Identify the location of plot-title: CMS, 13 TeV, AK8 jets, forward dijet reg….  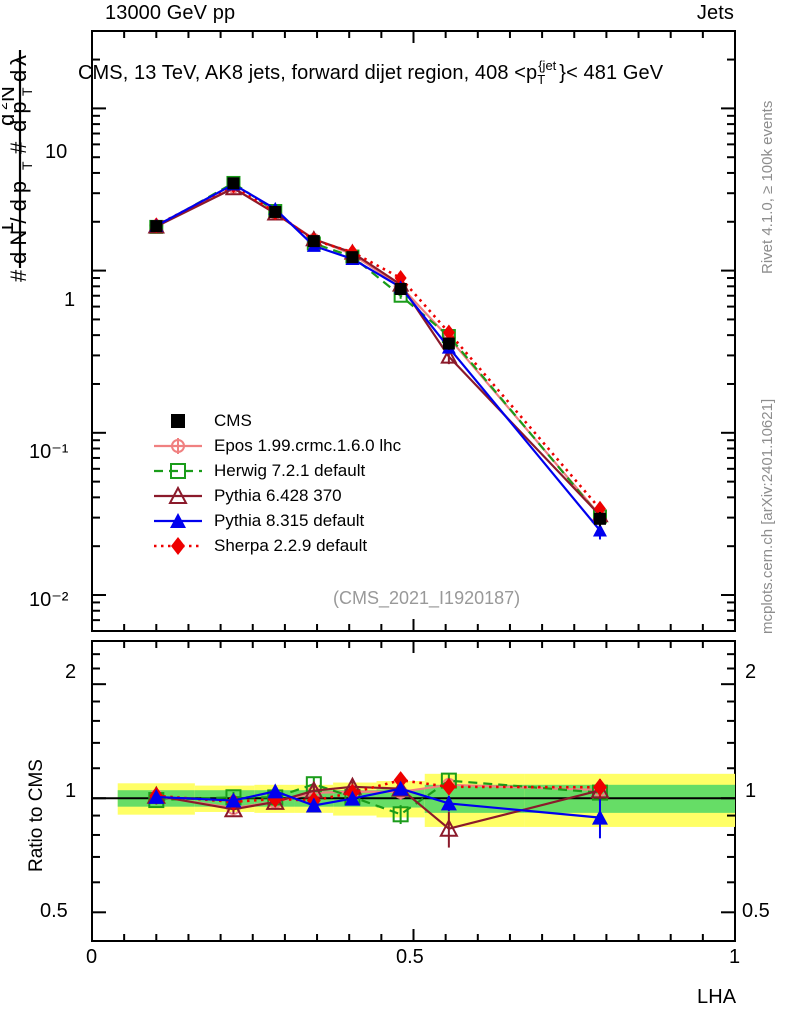
(371, 72).